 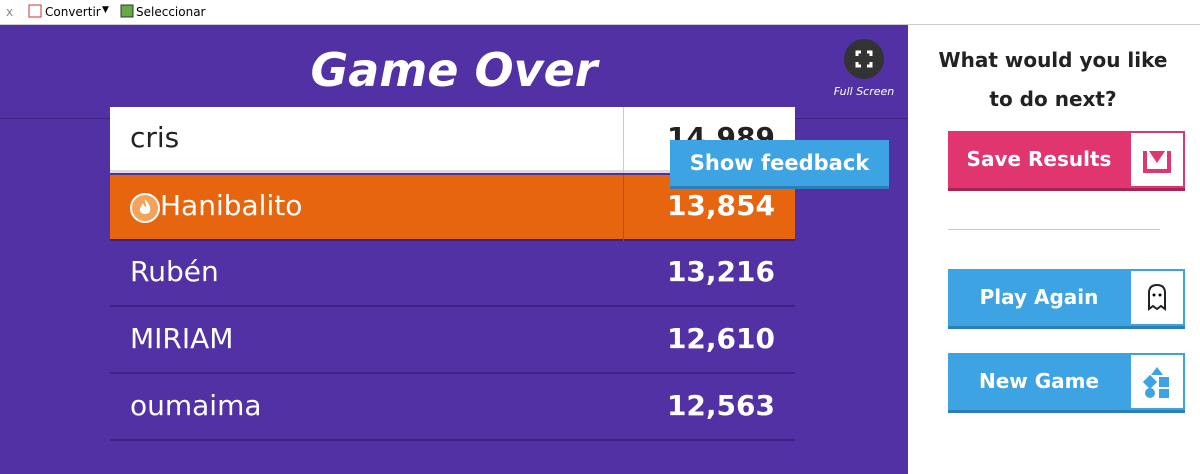 What do you see at coordinates (779, 163) in the screenshot?
I see `feedback-button: Show feedback` at bounding box center [779, 163].